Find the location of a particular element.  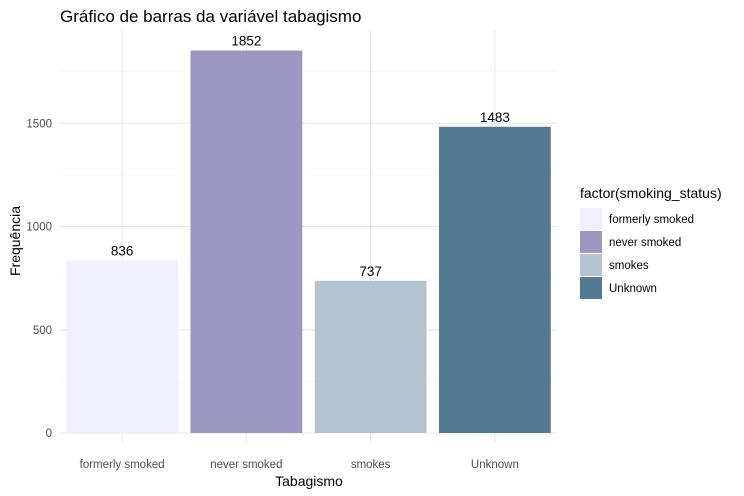

x-tick-label: never smoked is located at coordinates (246, 465).